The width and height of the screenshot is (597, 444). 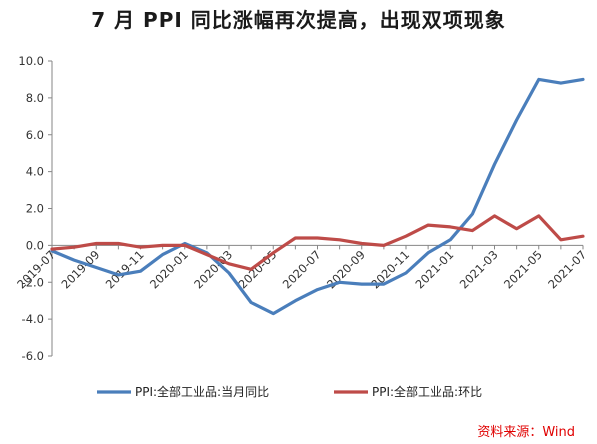 I want to click on y-tick-label: 8.0, so click(x=35, y=98).